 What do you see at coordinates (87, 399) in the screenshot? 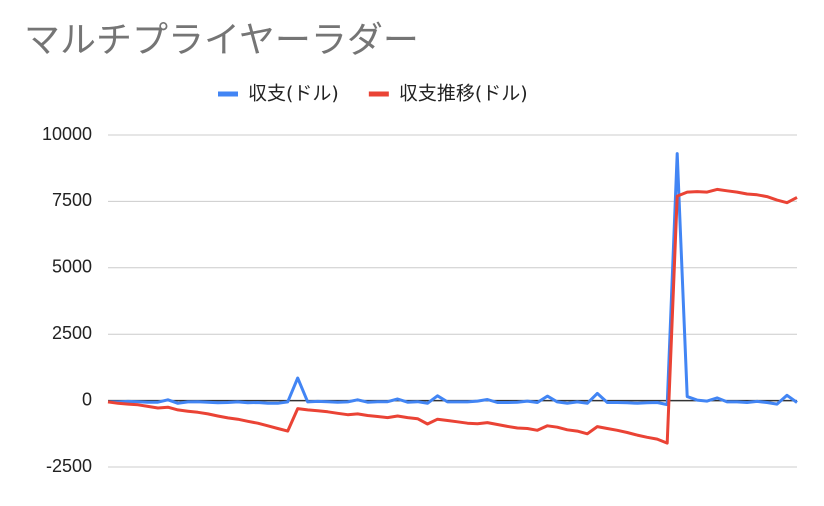
I see `y-tick-label: 0` at bounding box center [87, 399].